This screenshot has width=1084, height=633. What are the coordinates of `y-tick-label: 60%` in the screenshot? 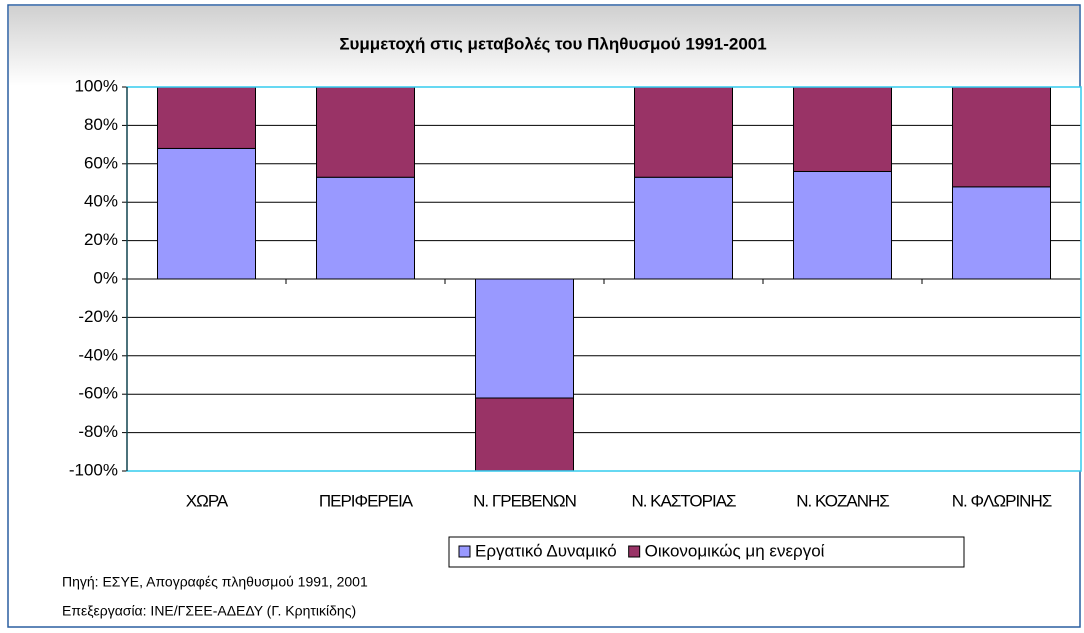 It's located at (101, 162).